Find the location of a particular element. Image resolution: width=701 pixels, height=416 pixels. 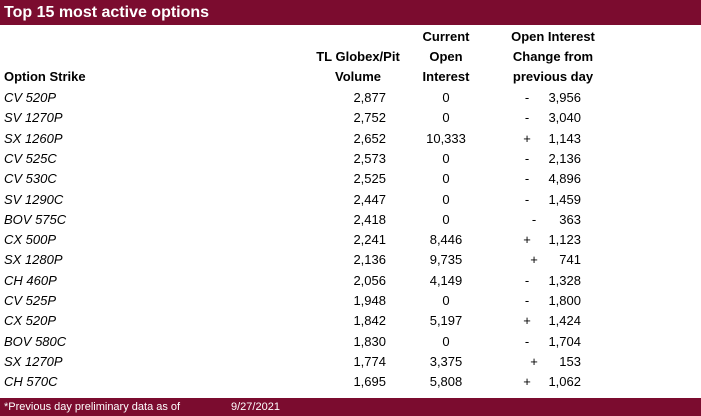

cell-change-value: 3,956 is located at coordinates (564, 97).